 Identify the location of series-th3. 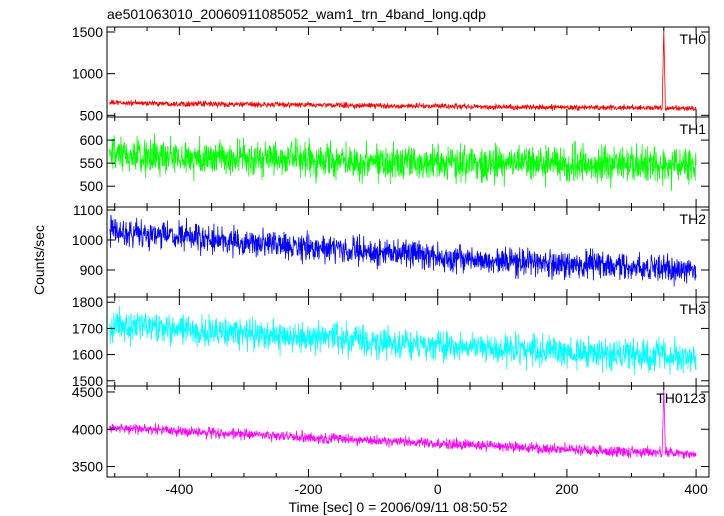
(403, 341).